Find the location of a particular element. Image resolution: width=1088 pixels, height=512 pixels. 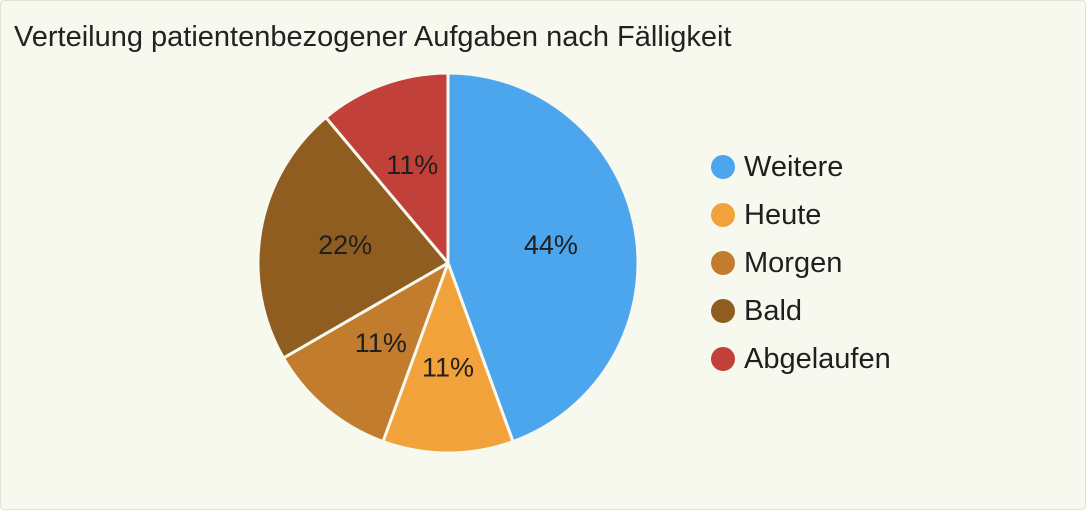

legend-label: Morgen is located at coordinates (793, 263).